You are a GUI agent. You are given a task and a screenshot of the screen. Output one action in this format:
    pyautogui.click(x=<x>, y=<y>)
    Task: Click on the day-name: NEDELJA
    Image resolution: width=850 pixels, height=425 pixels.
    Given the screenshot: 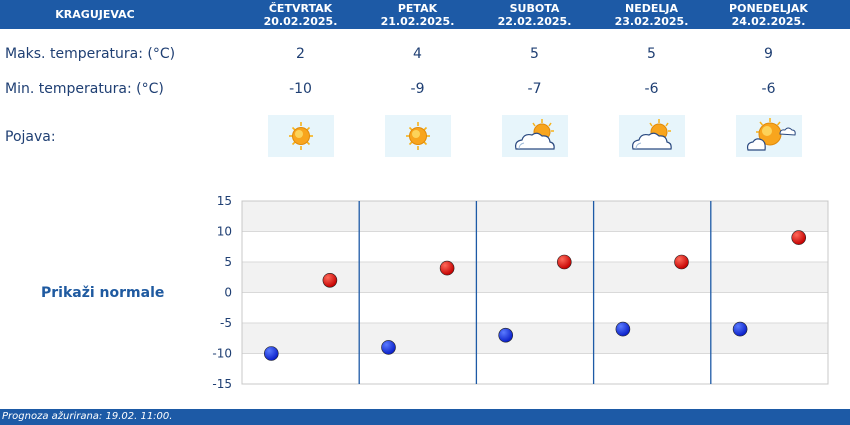 What is the action you would take?
    pyautogui.click(x=651, y=8)
    